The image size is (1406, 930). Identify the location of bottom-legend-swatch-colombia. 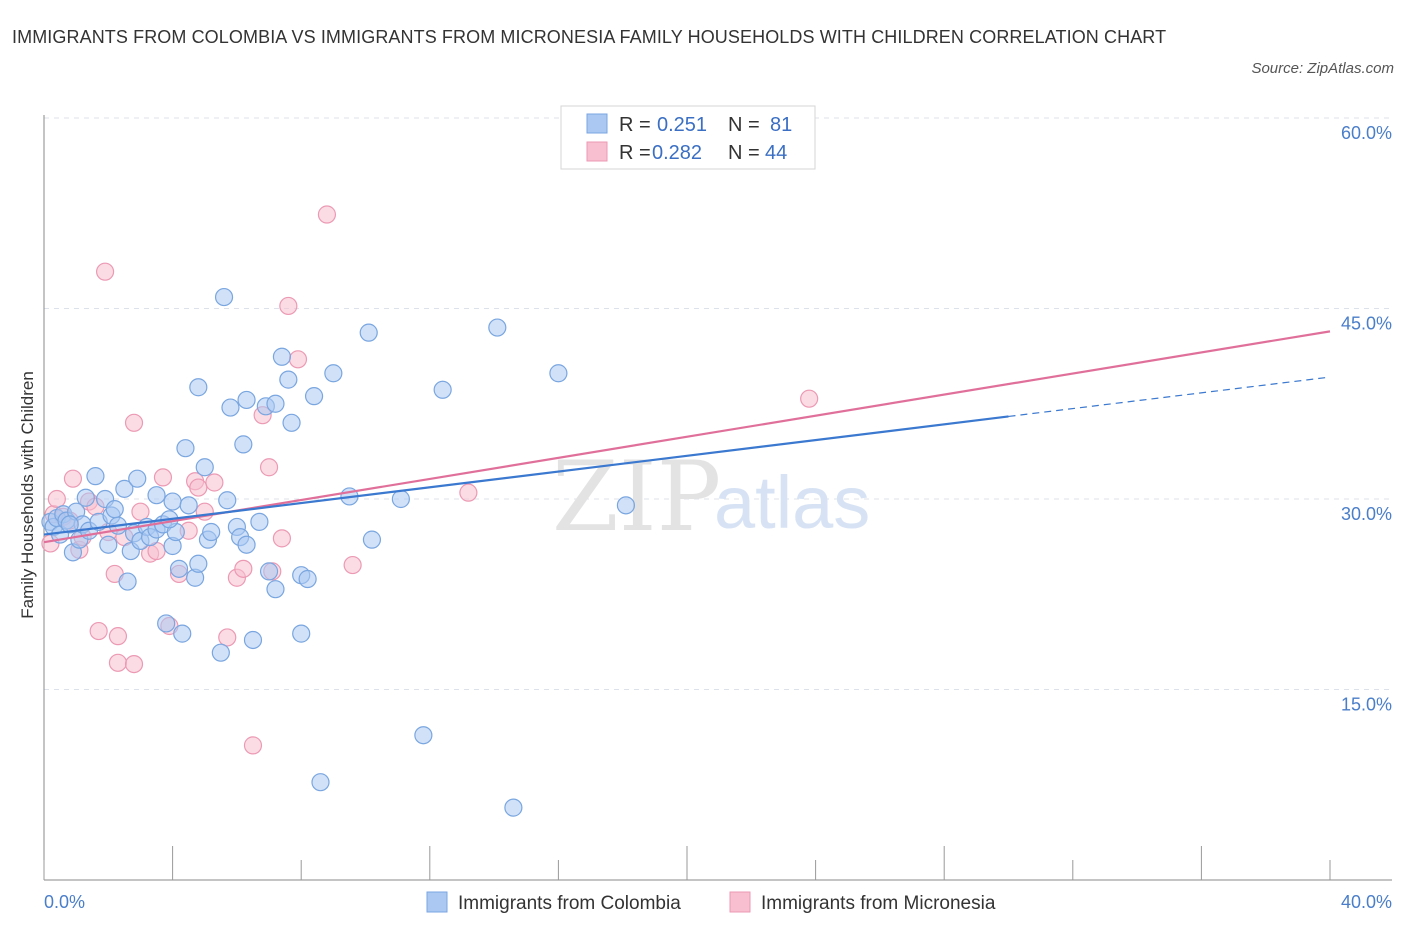
(437, 902).